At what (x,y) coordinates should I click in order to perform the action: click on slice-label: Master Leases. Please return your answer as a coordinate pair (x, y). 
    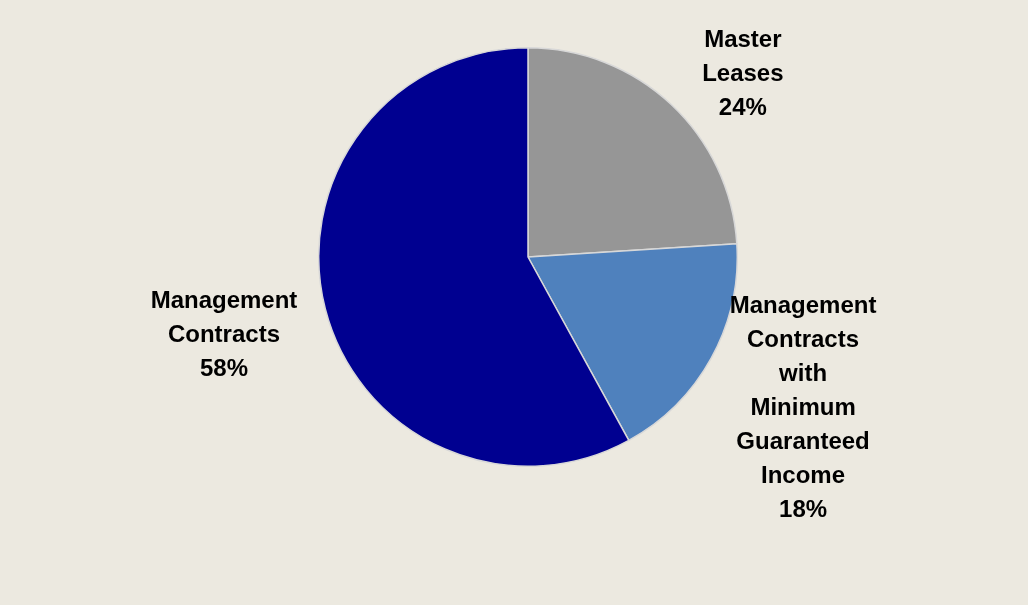
    Looking at the image, I should click on (743, 55).